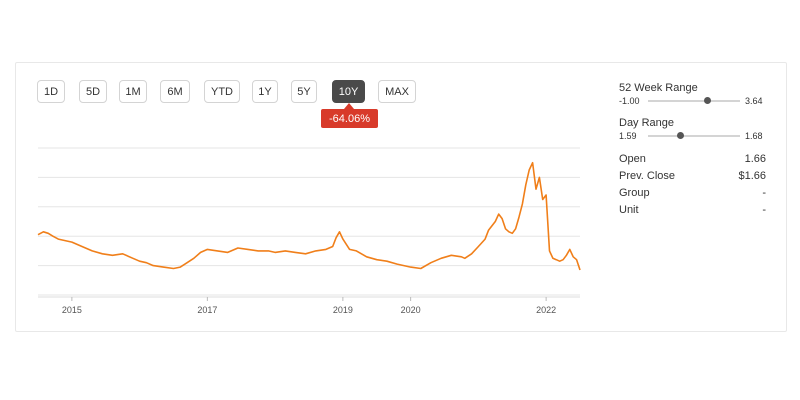 This screenshot has height=400, width=800. I want to click on day-high: 1.68, so click(754, 136).